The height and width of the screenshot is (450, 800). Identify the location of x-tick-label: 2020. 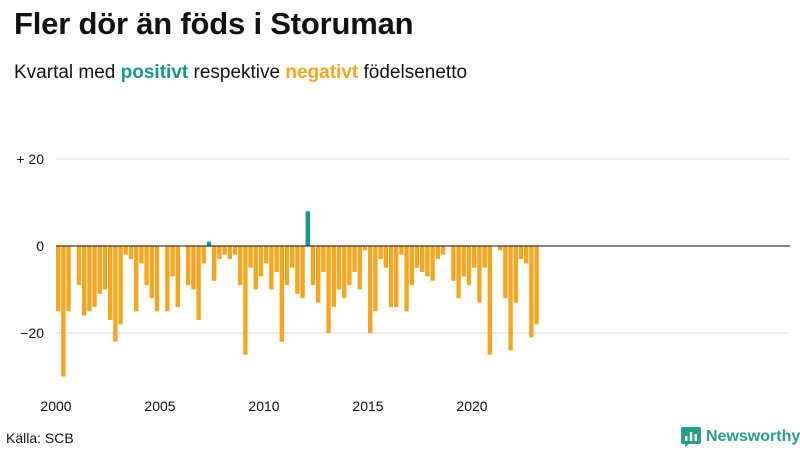
(471, 406).